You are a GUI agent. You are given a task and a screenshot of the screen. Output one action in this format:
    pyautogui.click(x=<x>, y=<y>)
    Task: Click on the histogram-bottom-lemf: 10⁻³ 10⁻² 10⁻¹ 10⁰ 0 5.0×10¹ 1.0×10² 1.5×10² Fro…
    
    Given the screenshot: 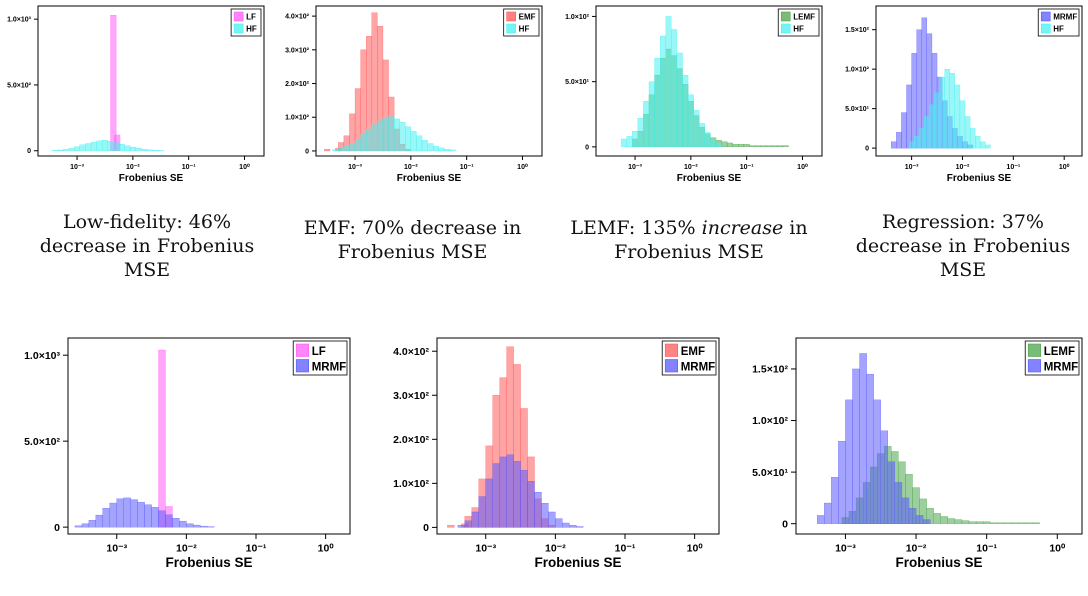 What is the action you would take?
    pyautogui.click(x=917, y=453)
    